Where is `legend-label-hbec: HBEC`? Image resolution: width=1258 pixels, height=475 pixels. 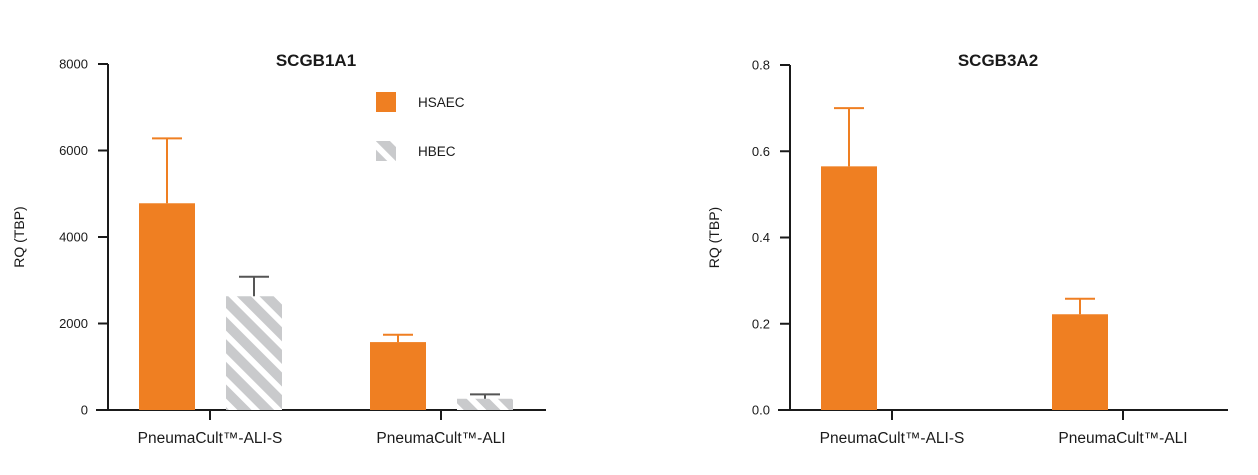 legend-label-hbec: HBEC is located at coordinates (437, 151).